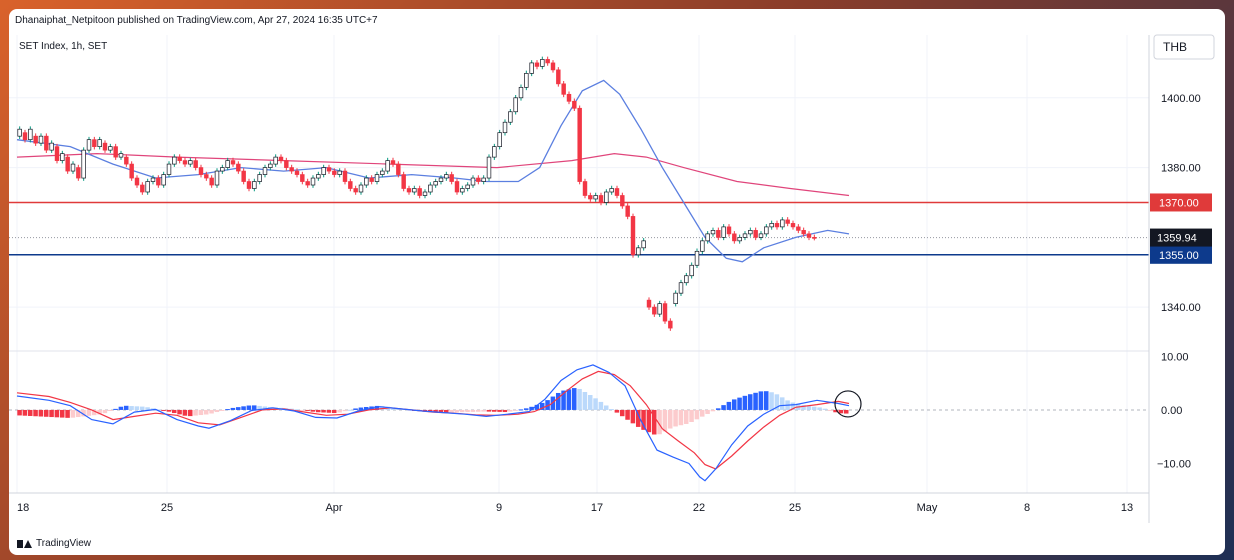  Describe the element at coordinates (499, 508) in the screenshot. I see `date-tick-label: 9` at that location.